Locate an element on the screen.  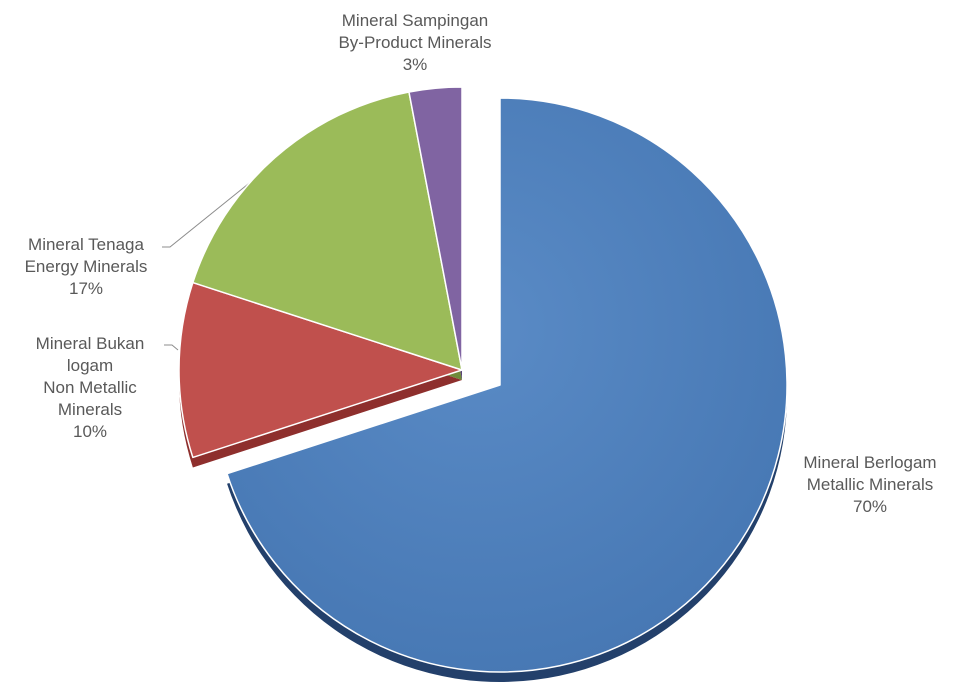
label-energy-en: Energy Minerals is located at coordinates (86, 266).